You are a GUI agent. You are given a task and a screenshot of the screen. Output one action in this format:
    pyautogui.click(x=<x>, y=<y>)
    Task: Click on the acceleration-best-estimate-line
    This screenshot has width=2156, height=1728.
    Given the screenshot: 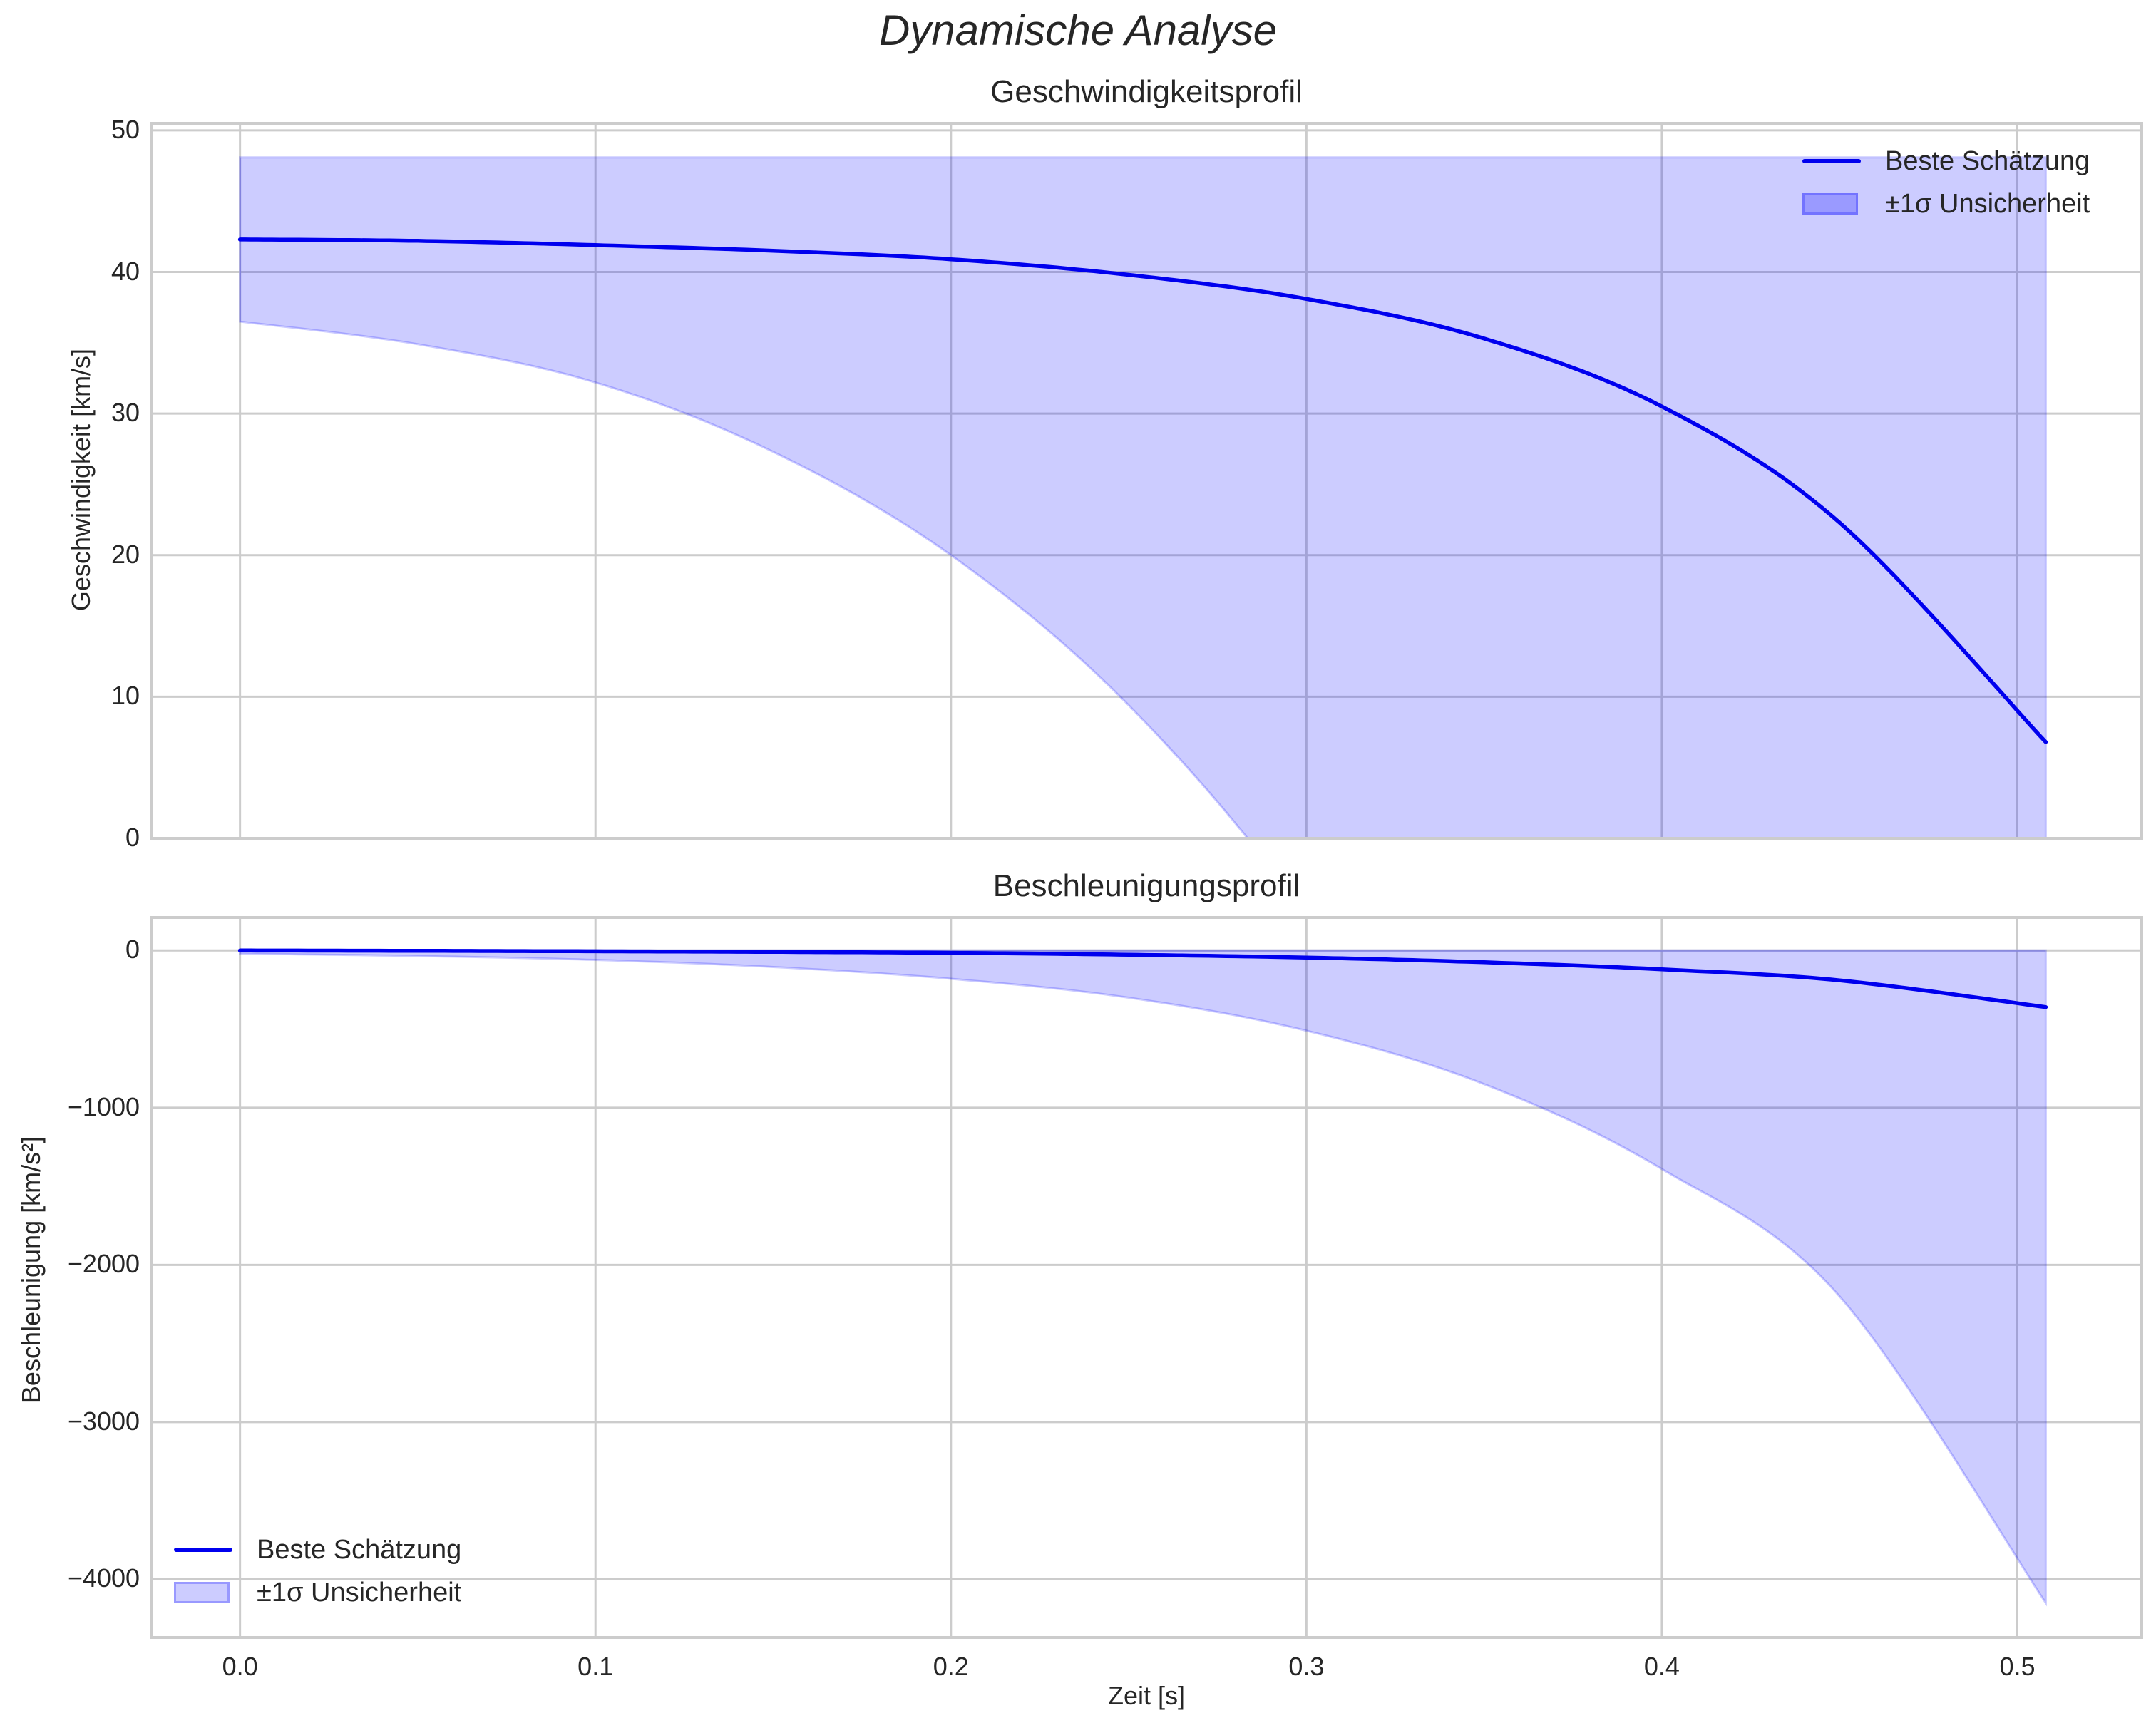 What is the action you would take?
    pyautogui.click(x=1142, y=978)
    